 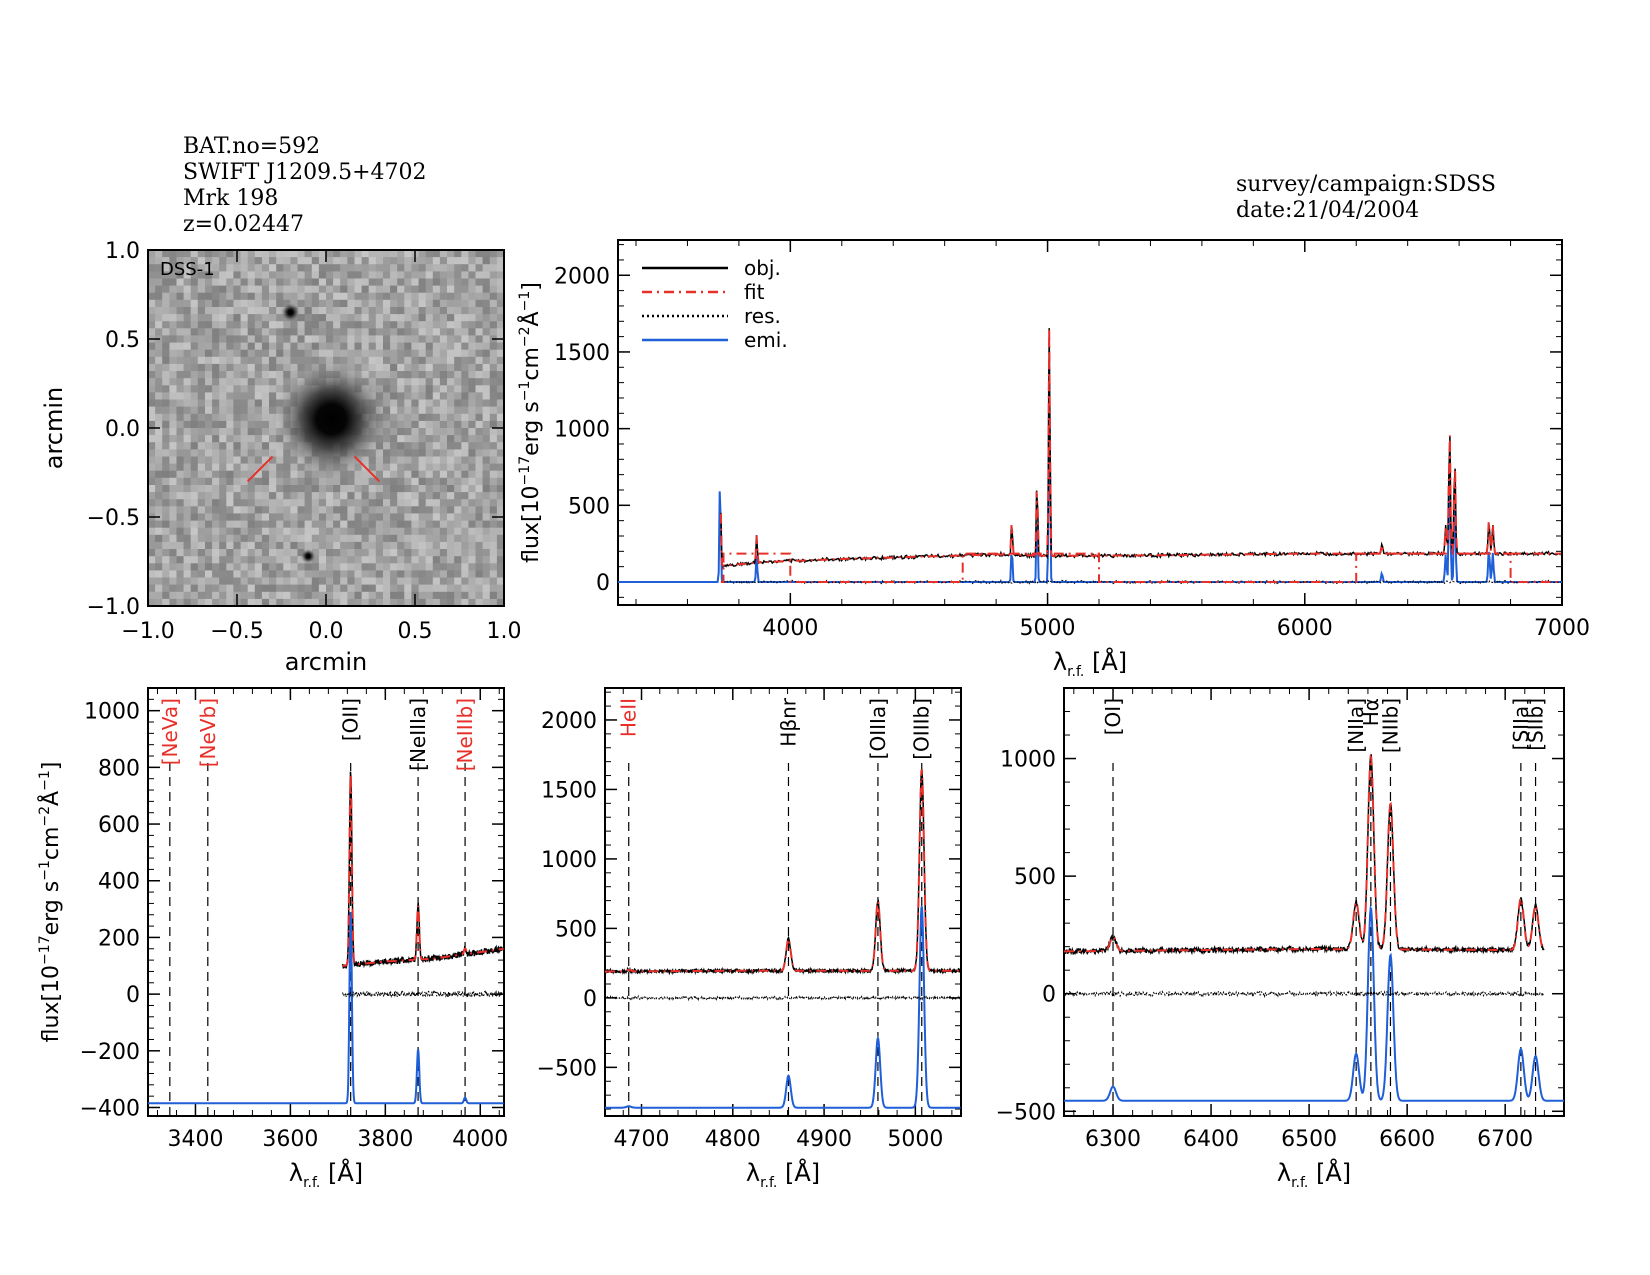 I want to click on full-ytick-label: 500, so click(x=589, y=506).